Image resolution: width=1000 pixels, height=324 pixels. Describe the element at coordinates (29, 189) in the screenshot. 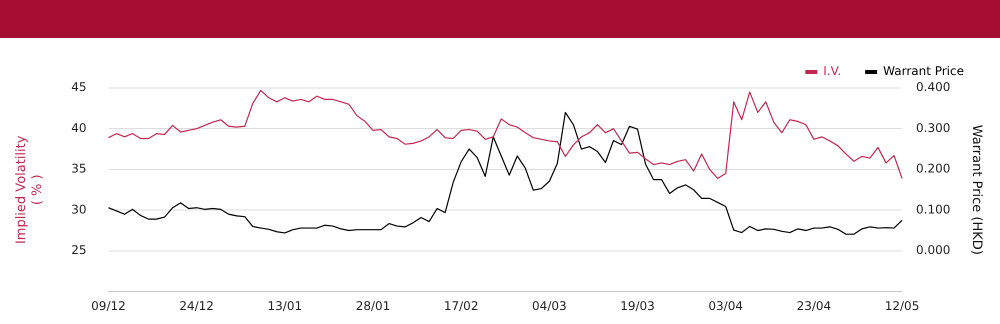

I see `y-axis-title: Implied Volatility ( % )` at that location.